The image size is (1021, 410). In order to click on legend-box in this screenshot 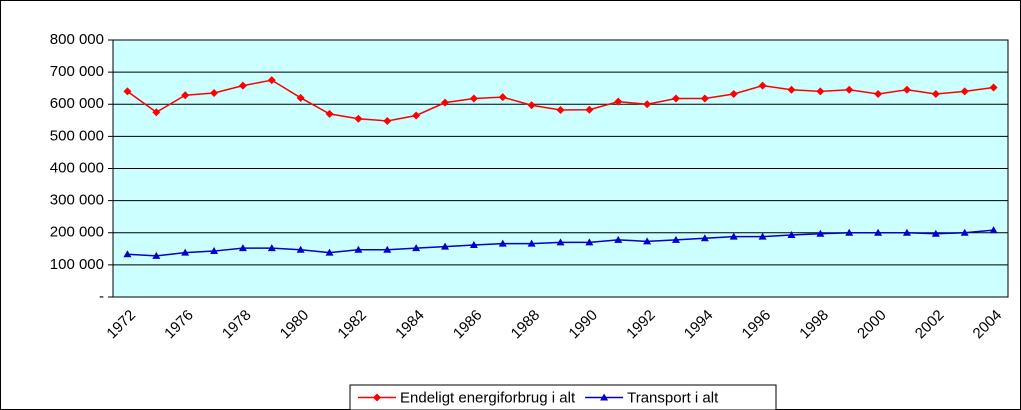, I will do `click(563, 397)`.